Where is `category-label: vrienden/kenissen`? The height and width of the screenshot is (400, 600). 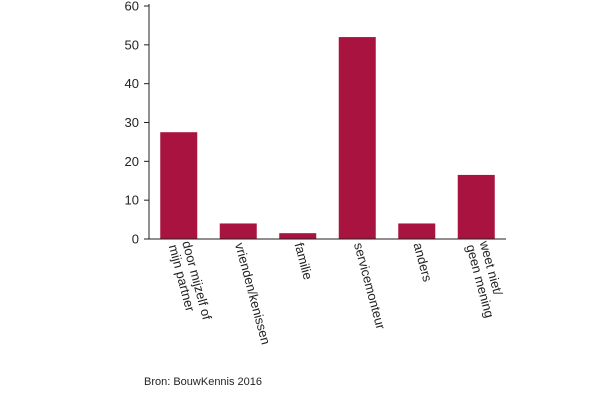 category-label: vrienden/kenissen is located at coordinates (253, 293).